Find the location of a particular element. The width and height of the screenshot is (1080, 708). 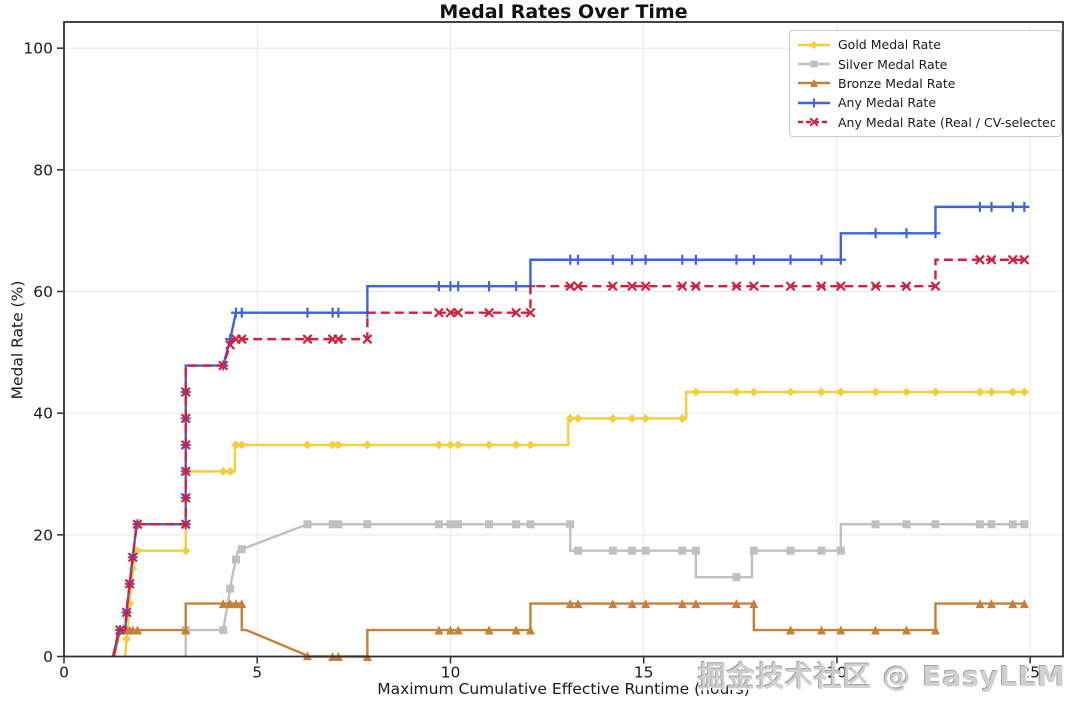

y-axis-label-container: Medal Rate (%) is located at coordinates (17, 339).